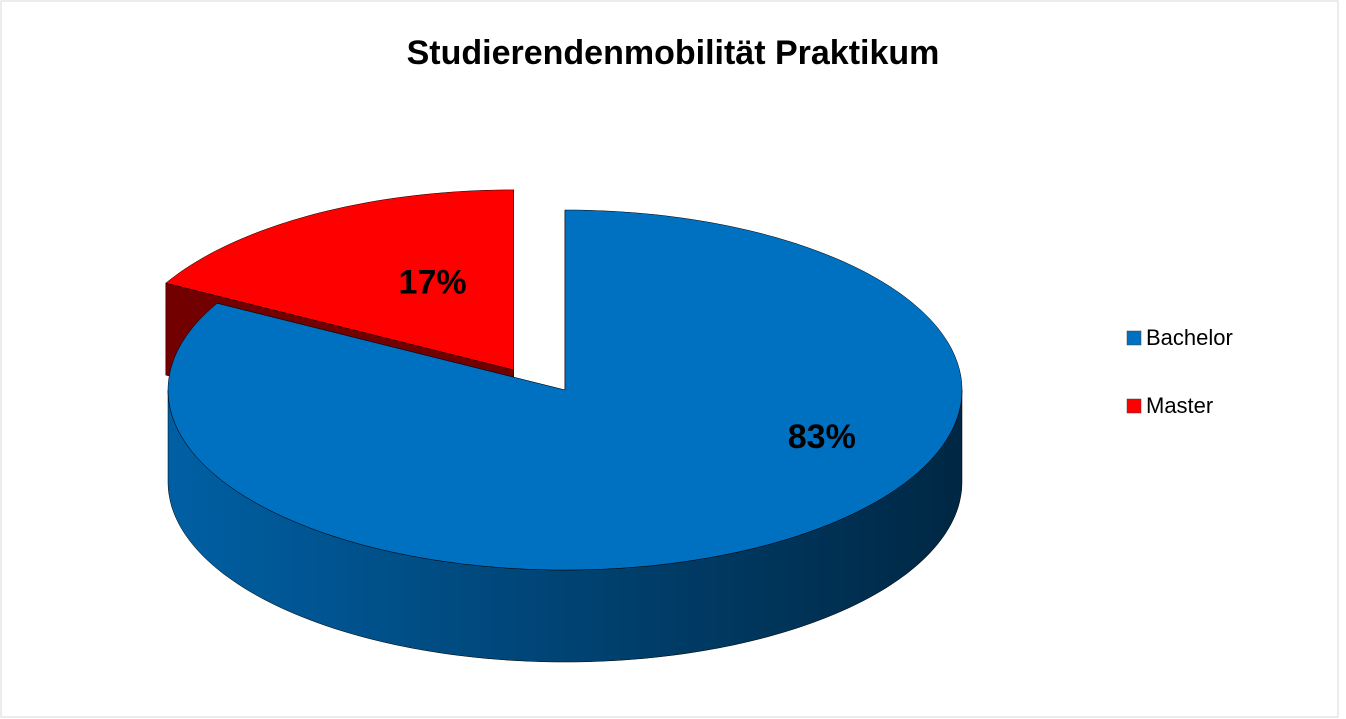  What do you see at coordinates (339, 280) in the screenshot?
I see `slice` at bounding box center [339, 280].